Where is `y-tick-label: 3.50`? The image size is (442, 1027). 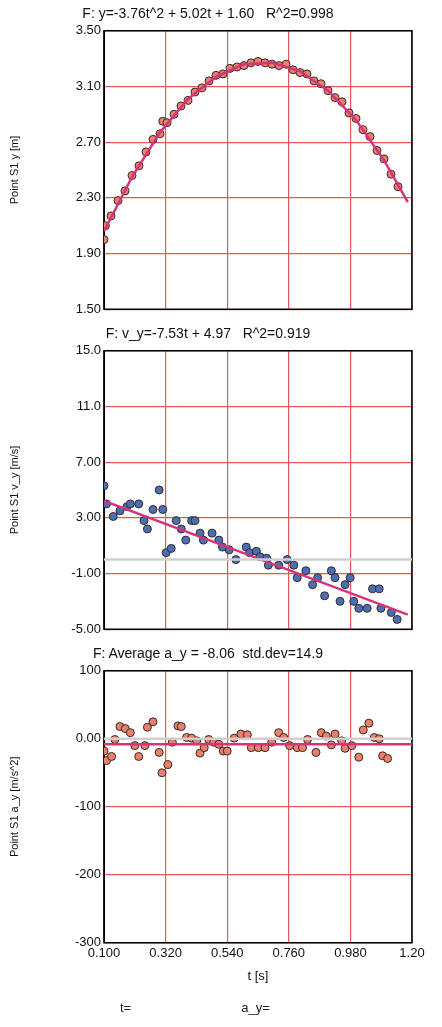 y-tick-label: 3.50 is located at coordinates (88, 30).